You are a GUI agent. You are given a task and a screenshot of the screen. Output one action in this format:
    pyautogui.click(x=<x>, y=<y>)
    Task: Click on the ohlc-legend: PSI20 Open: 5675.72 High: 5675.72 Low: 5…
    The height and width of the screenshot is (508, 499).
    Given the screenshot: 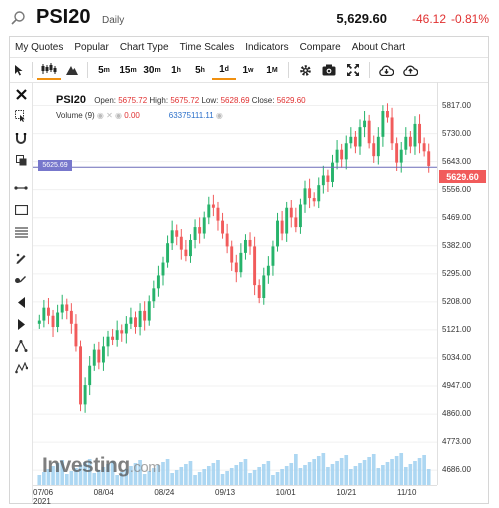 What is the action you would take?
    pyautogui.click(x=181, y=100)
    